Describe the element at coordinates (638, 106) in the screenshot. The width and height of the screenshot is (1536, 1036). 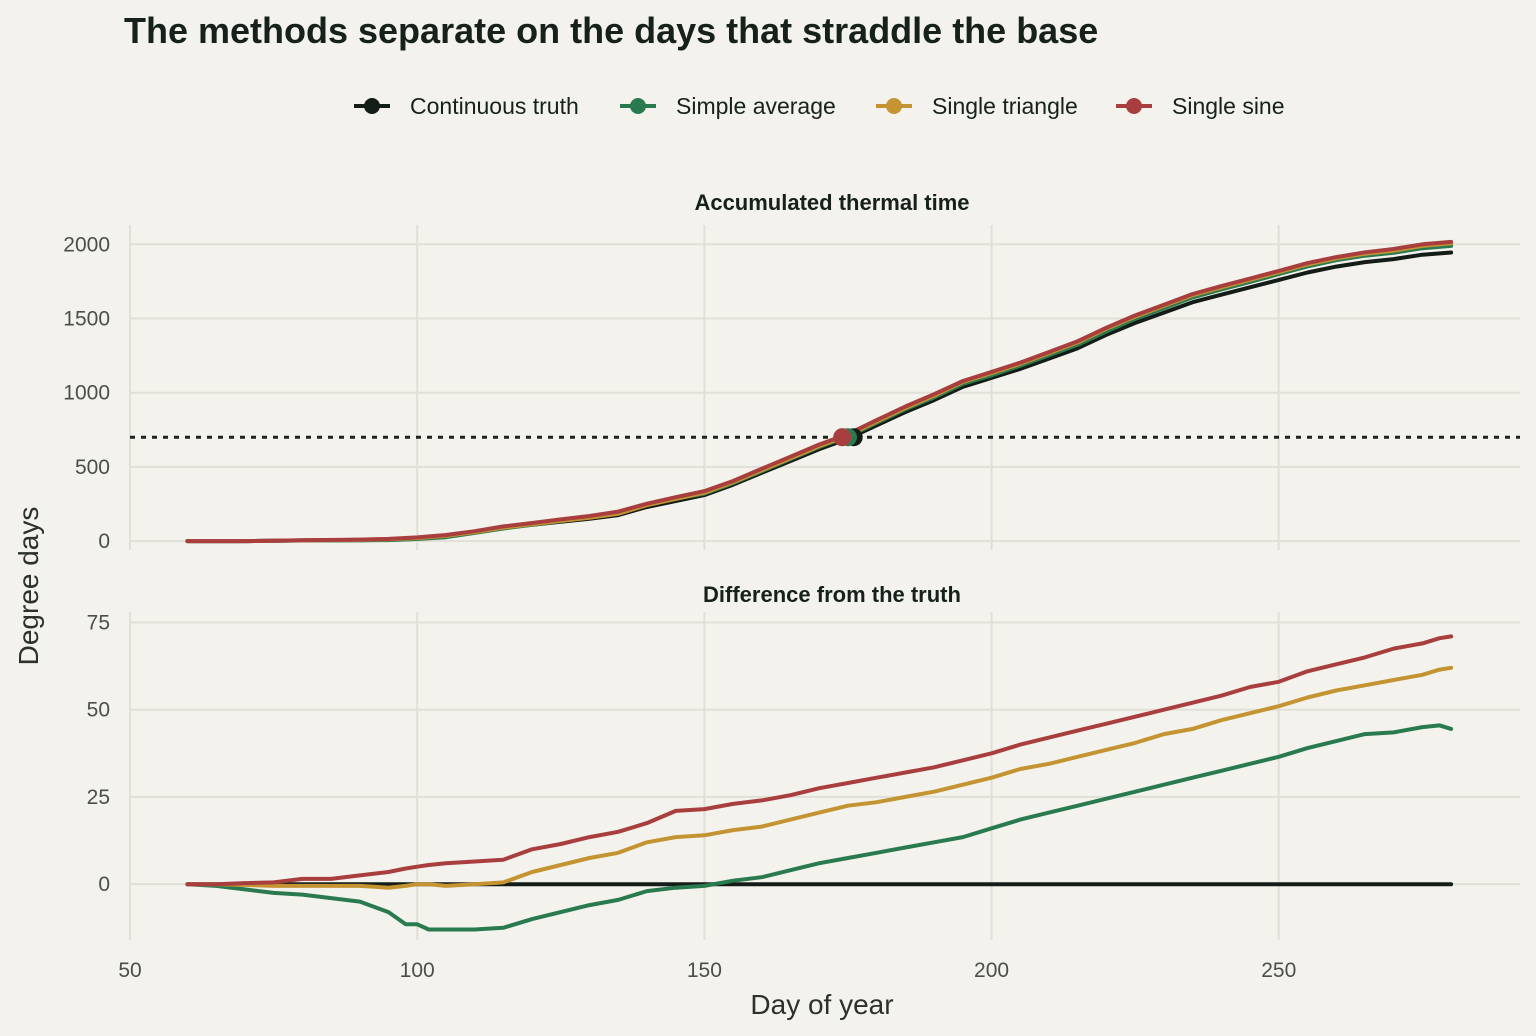
I see `legend-marker-simple-average` at that location.